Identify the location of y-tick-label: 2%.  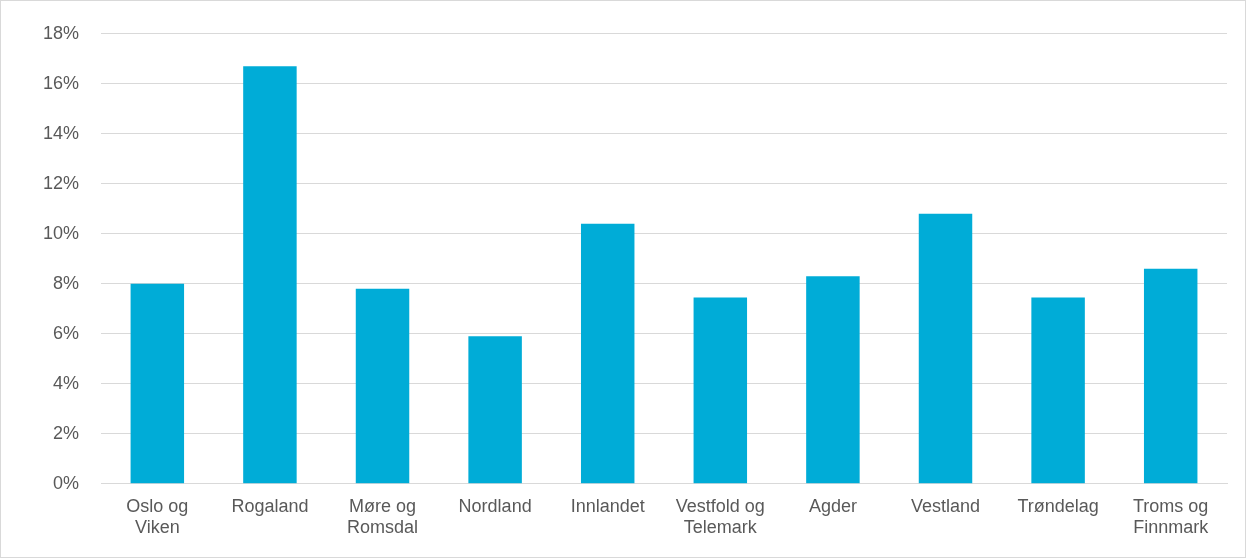
(66, 432).